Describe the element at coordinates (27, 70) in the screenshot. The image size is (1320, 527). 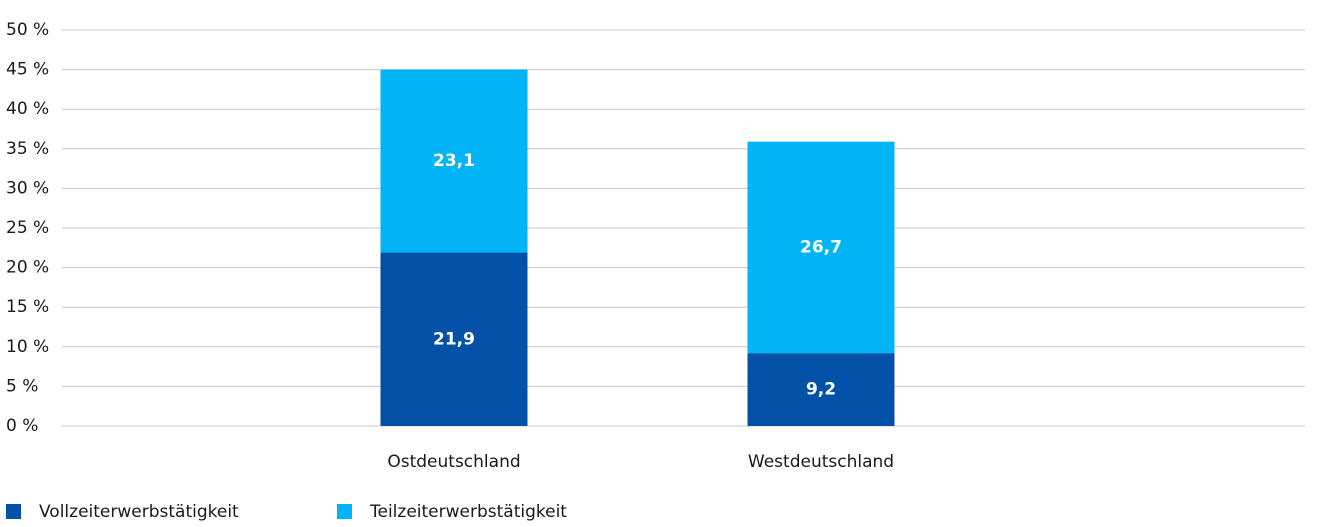
I see `y-tick-label: 45 %` at that location.